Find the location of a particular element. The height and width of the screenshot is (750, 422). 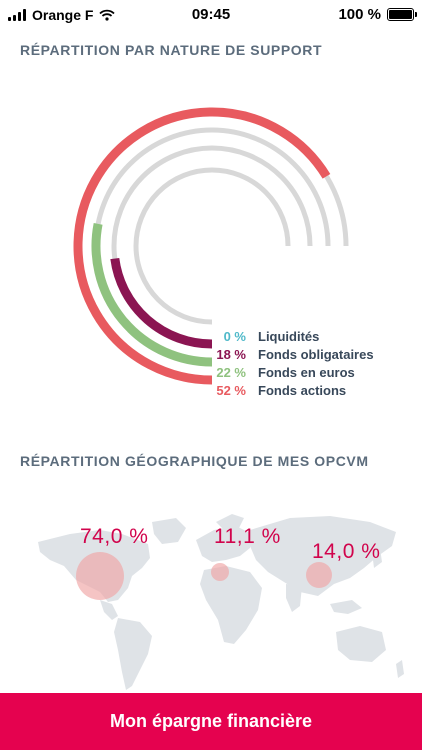

legend-row: 52 % Fonds actions is located at coordinates (286, 390).